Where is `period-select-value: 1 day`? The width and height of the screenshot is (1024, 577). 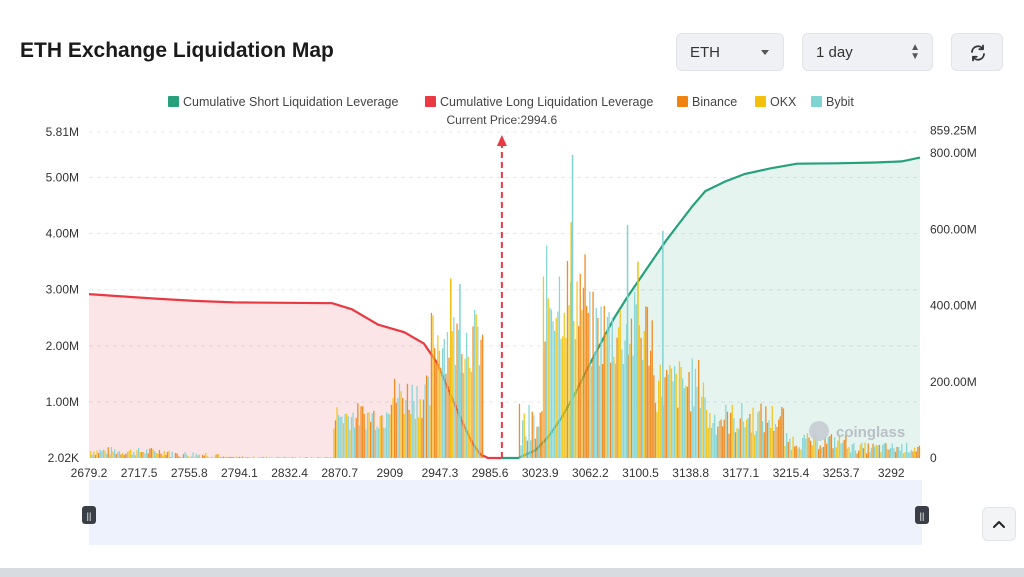 period-select-value: 1 day is located at coordinates (834, 52).